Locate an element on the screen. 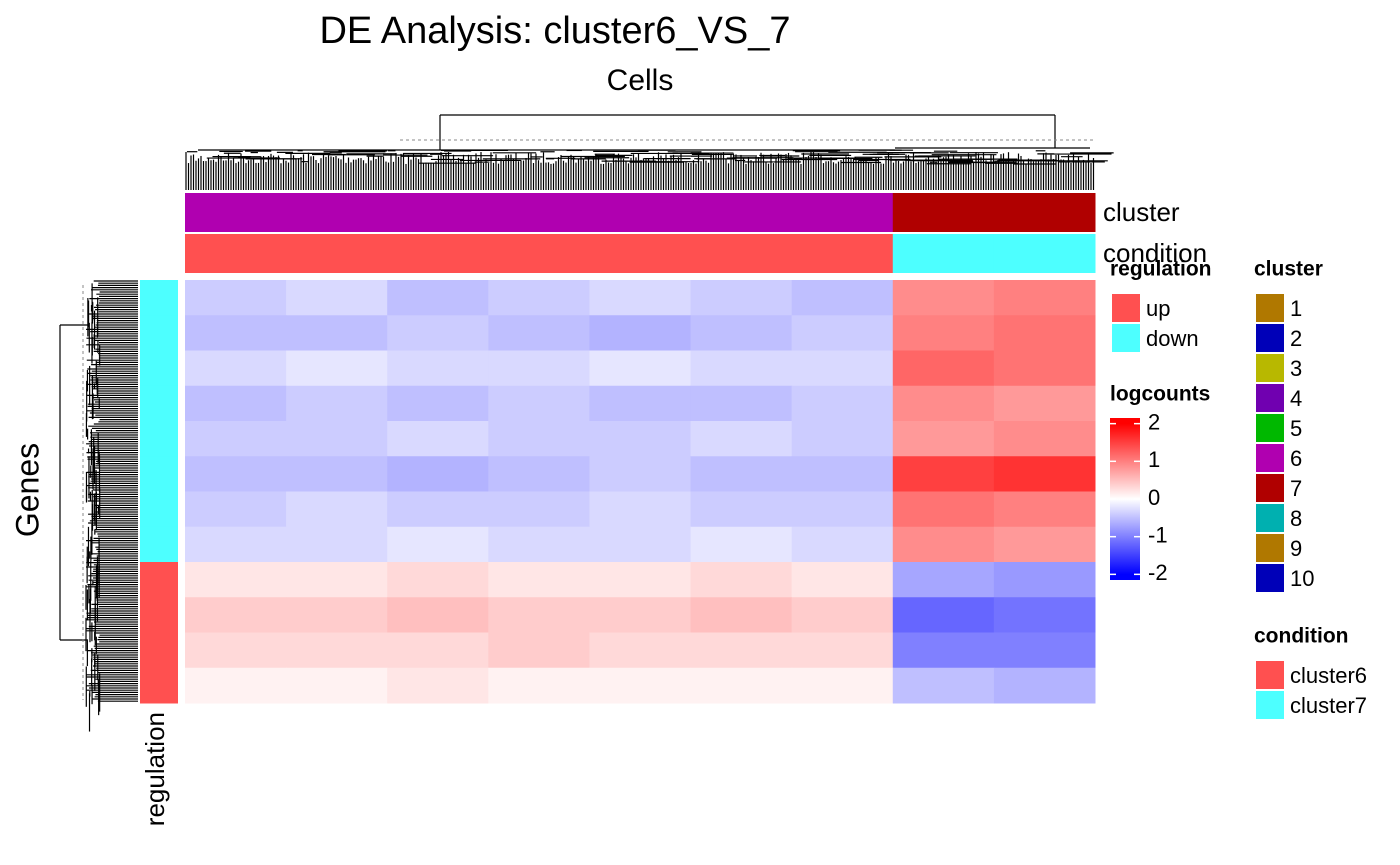 The width and height of the screenshot is (1400, 865). legend-label: 10 is located at coordinates (1302, 578).